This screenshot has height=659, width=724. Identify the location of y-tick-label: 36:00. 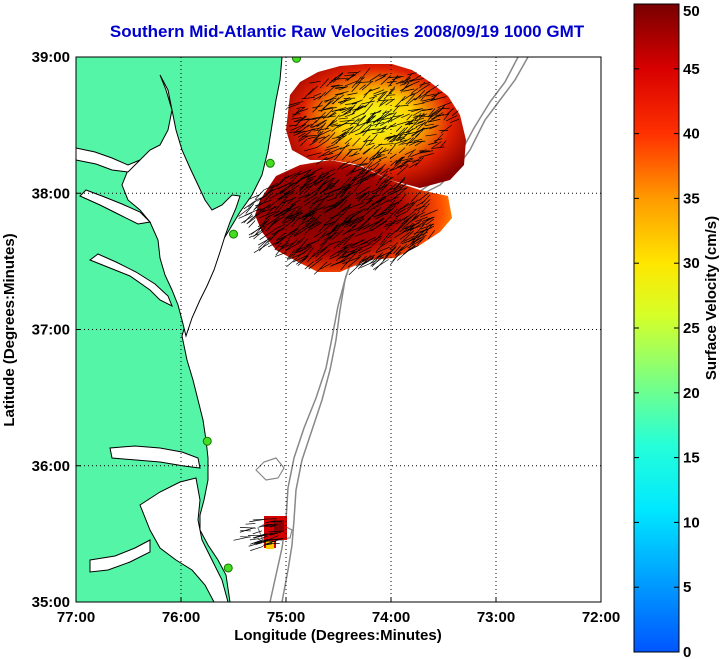
(51, 466).